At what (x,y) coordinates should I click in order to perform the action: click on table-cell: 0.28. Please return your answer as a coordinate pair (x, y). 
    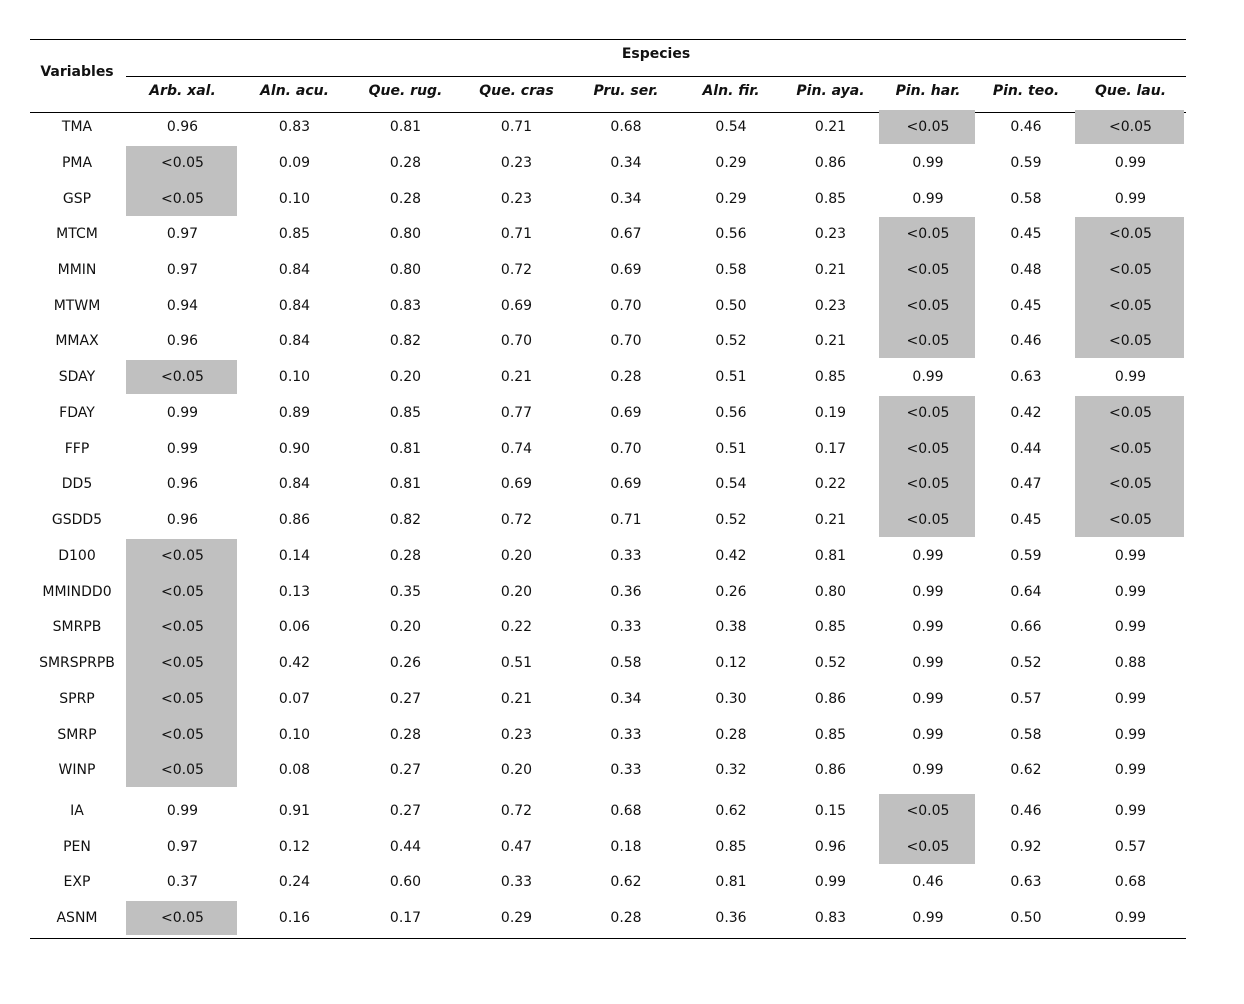
    Looking at the image, I should click on (405, 163).